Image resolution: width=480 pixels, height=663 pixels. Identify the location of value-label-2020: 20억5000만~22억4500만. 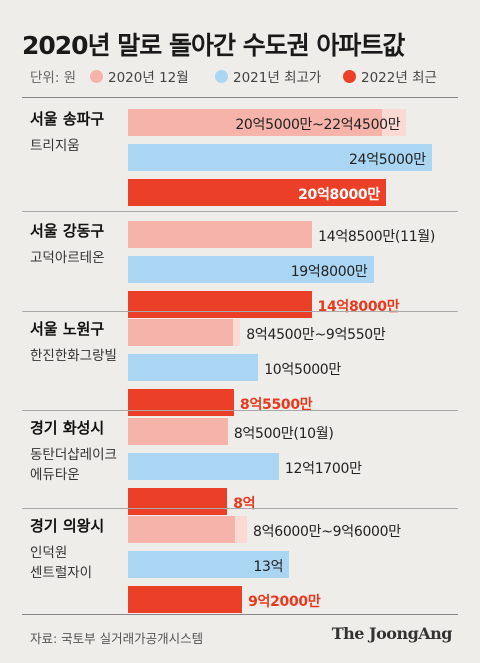
(318, 125).